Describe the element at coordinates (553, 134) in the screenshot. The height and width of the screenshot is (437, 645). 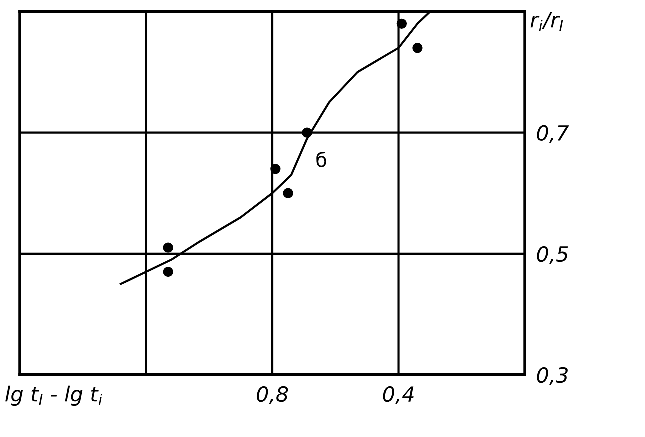
I see `y-tick-label: 0,7` at that location.